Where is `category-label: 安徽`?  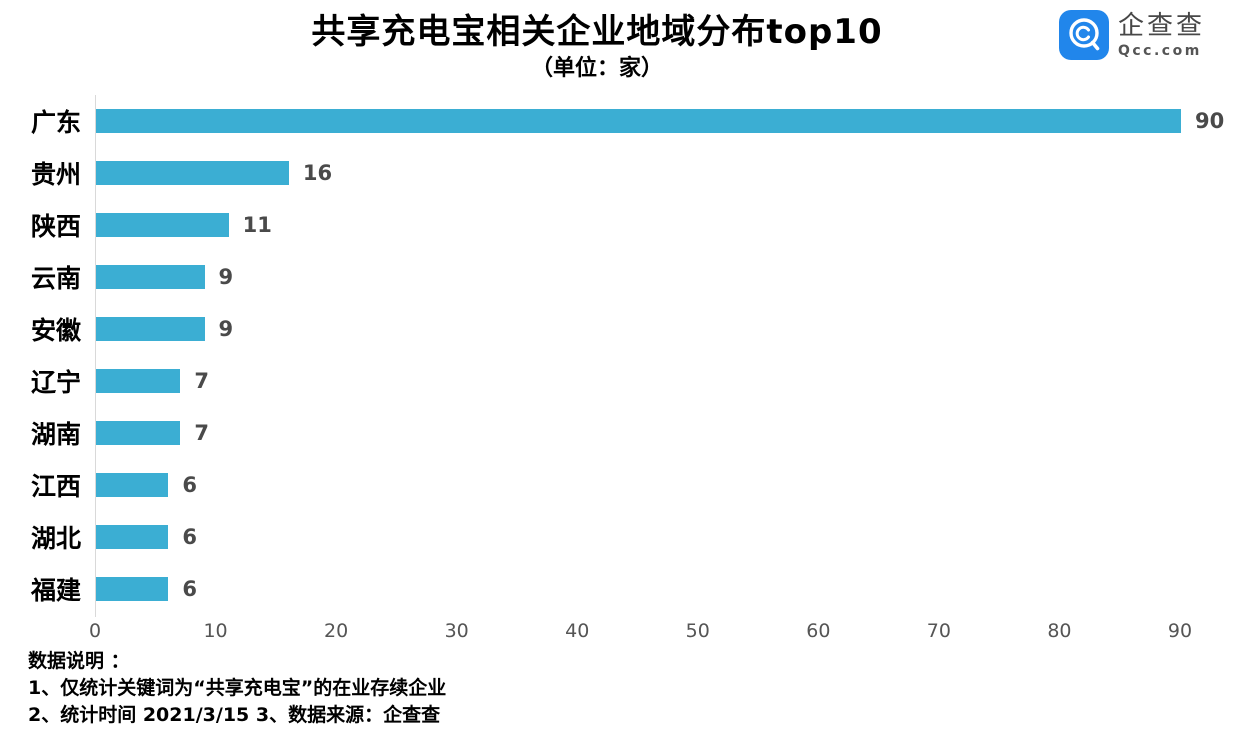 category-label: 安徽 is located at coordinates (55, 330).